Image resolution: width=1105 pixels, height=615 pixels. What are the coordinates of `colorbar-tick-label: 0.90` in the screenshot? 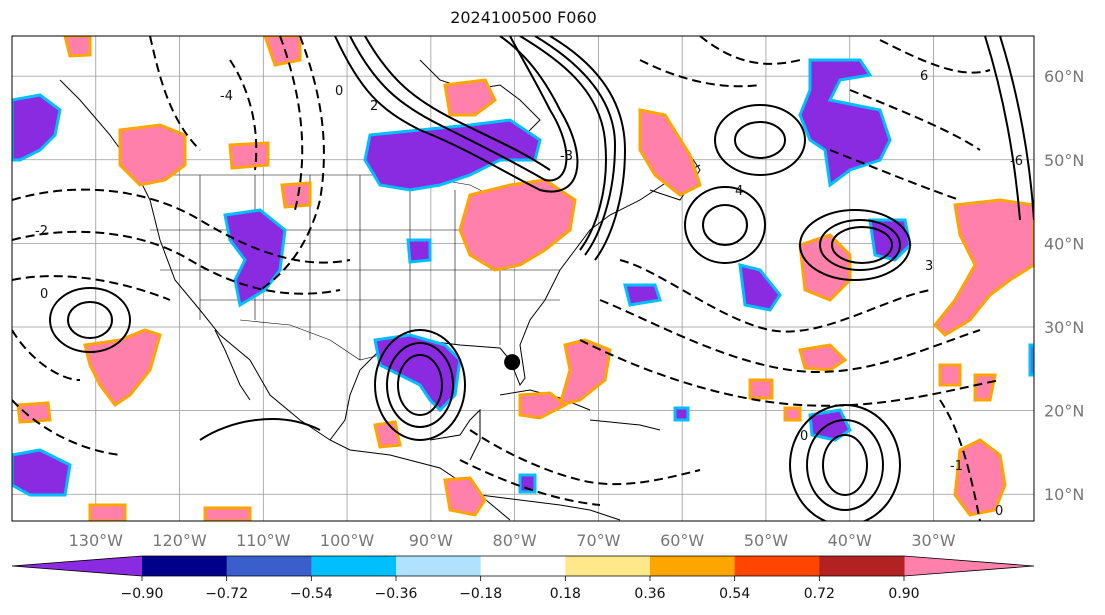 It's located at (903, 594).